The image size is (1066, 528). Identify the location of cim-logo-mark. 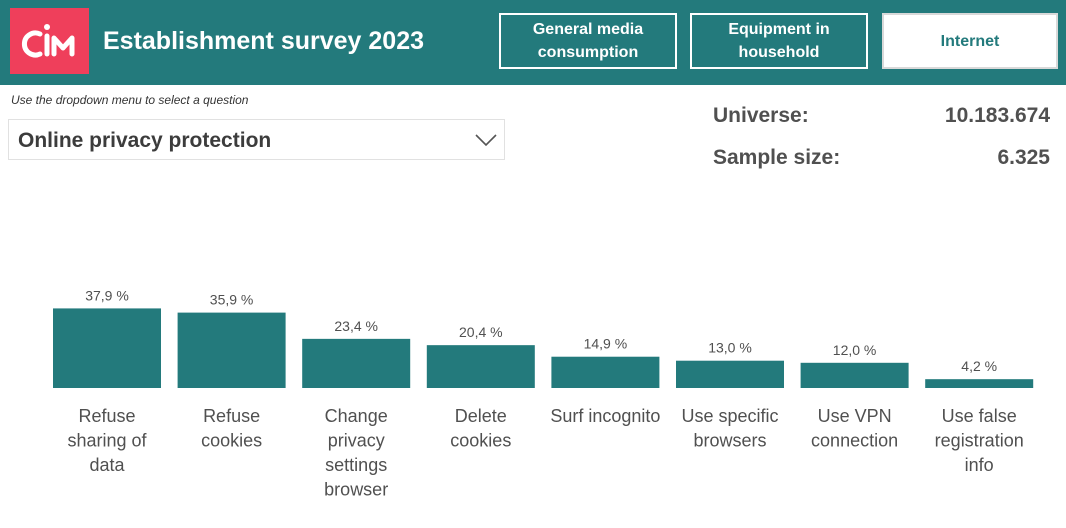
(48, 41).